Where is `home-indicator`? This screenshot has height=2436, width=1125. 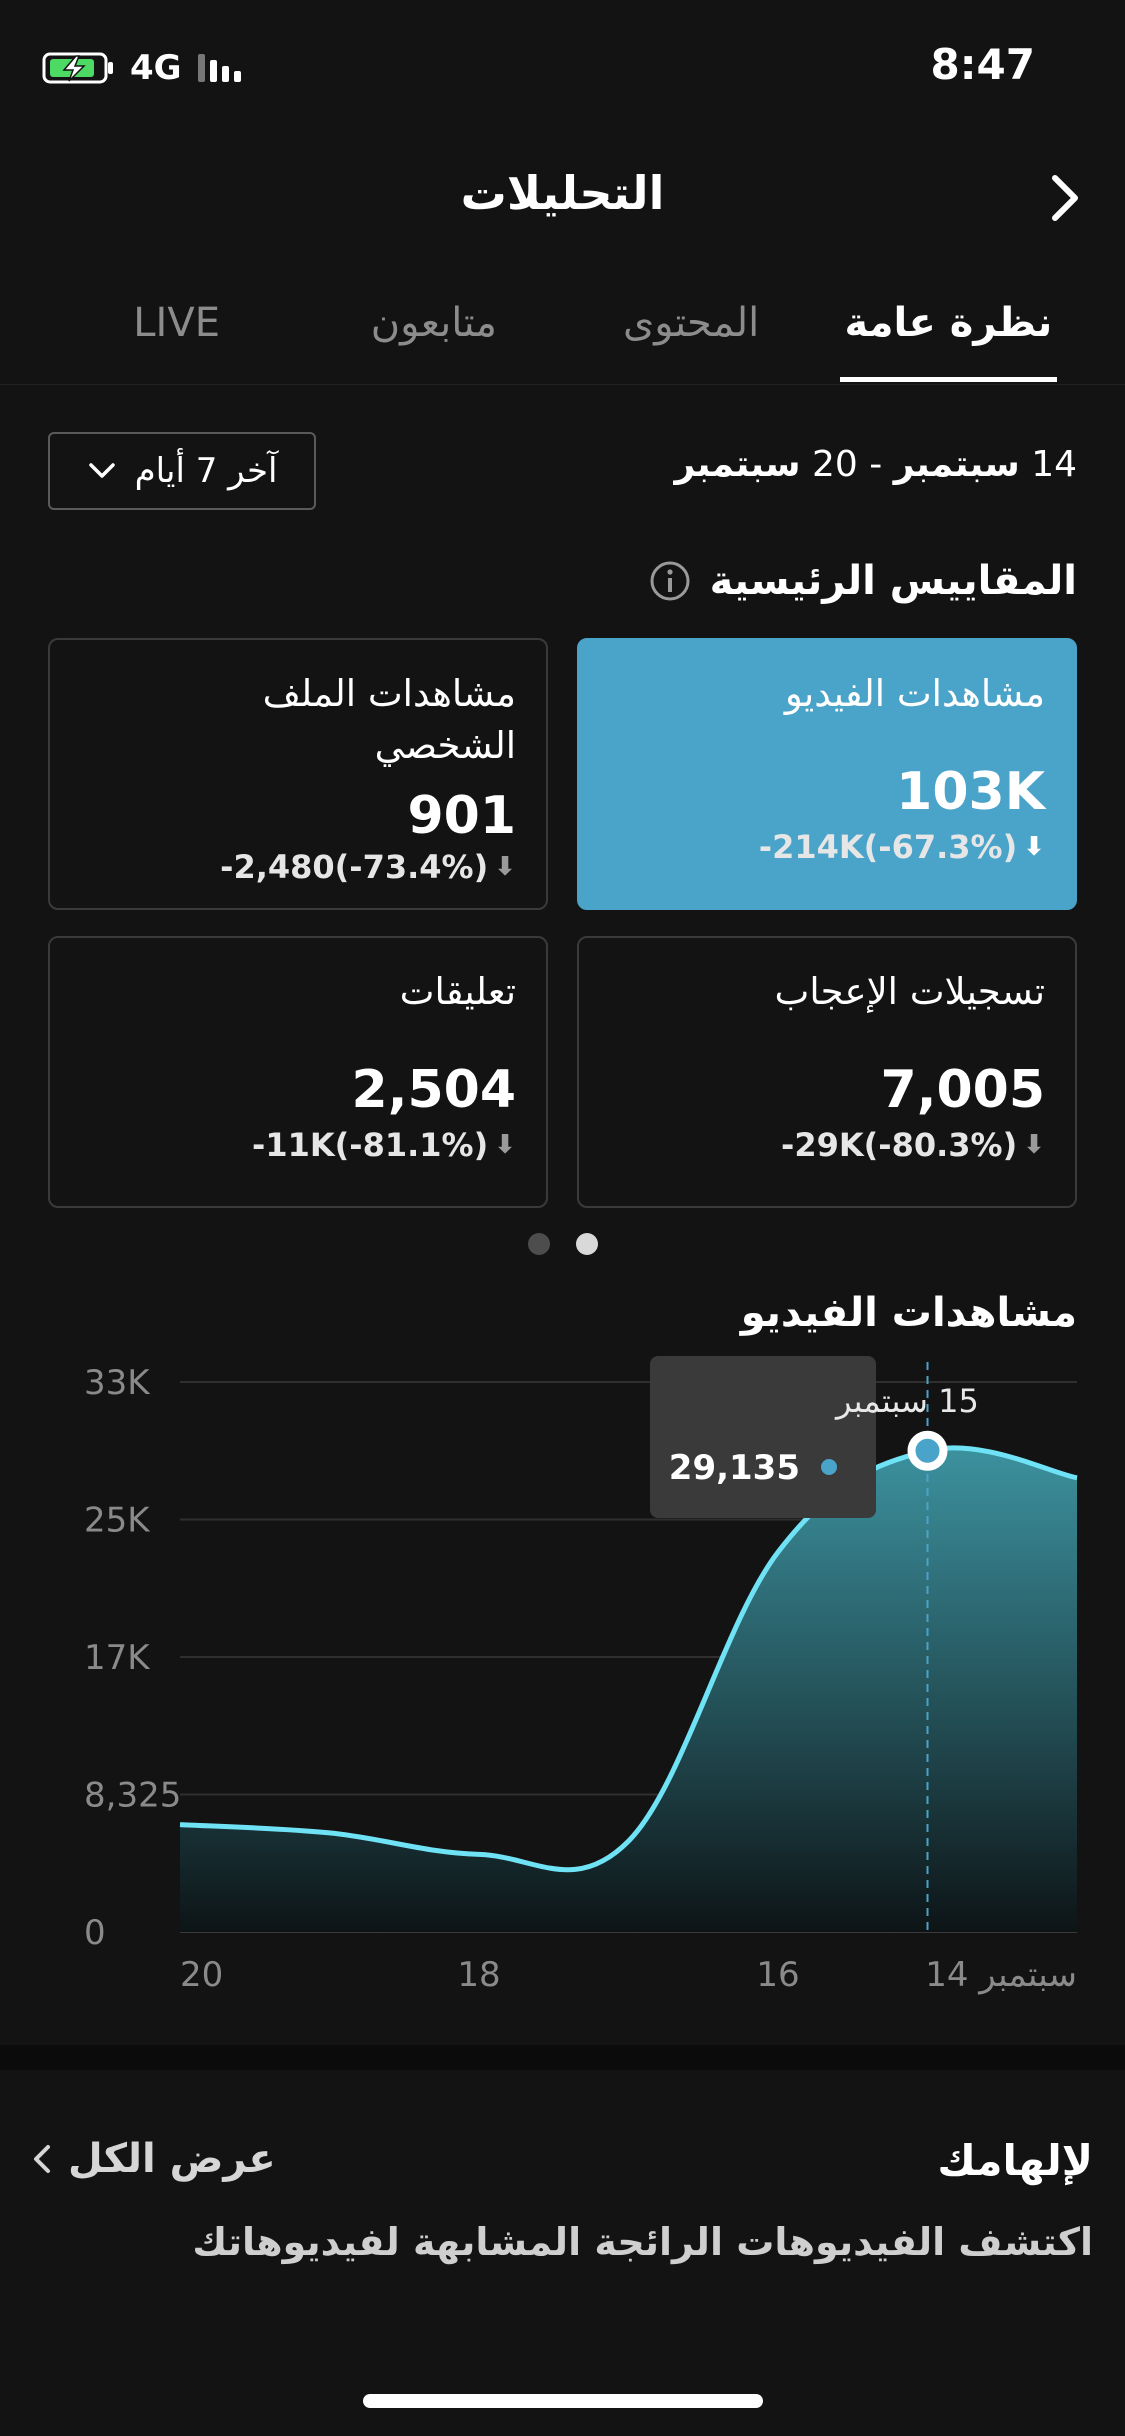
home-indicator is located at coordinates (563, 2401).